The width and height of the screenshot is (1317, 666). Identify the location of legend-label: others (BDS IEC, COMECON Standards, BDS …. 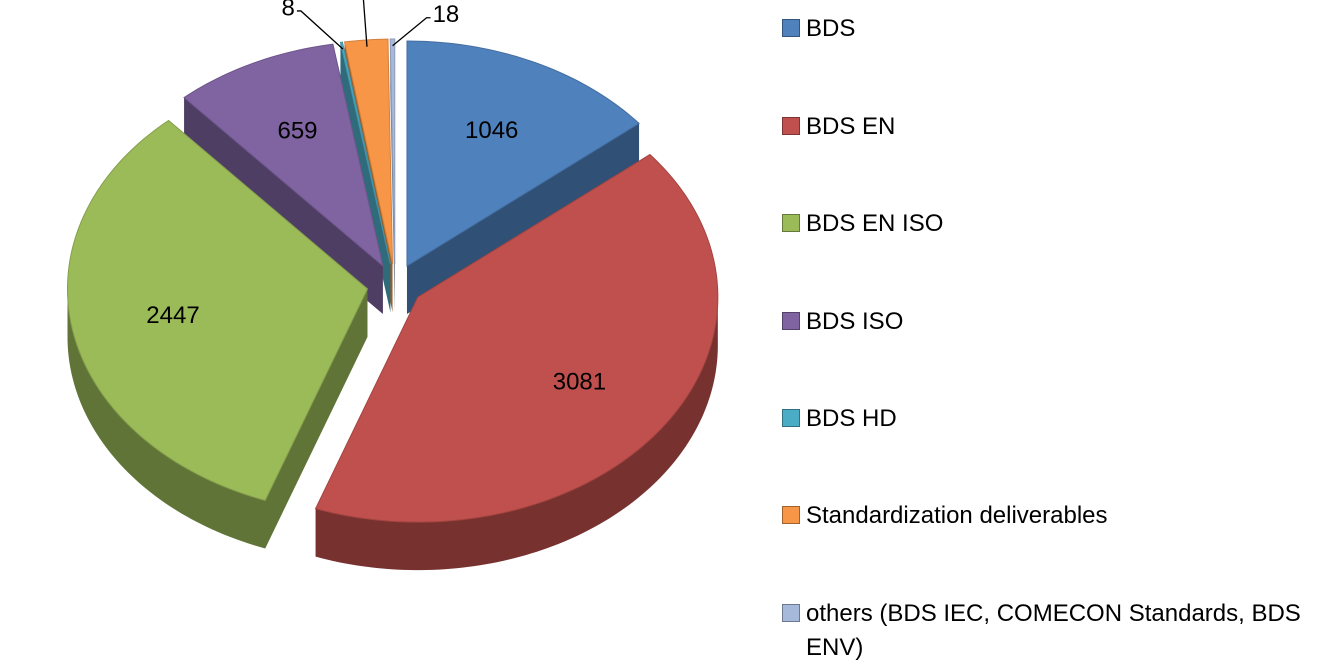
(1053, 630).